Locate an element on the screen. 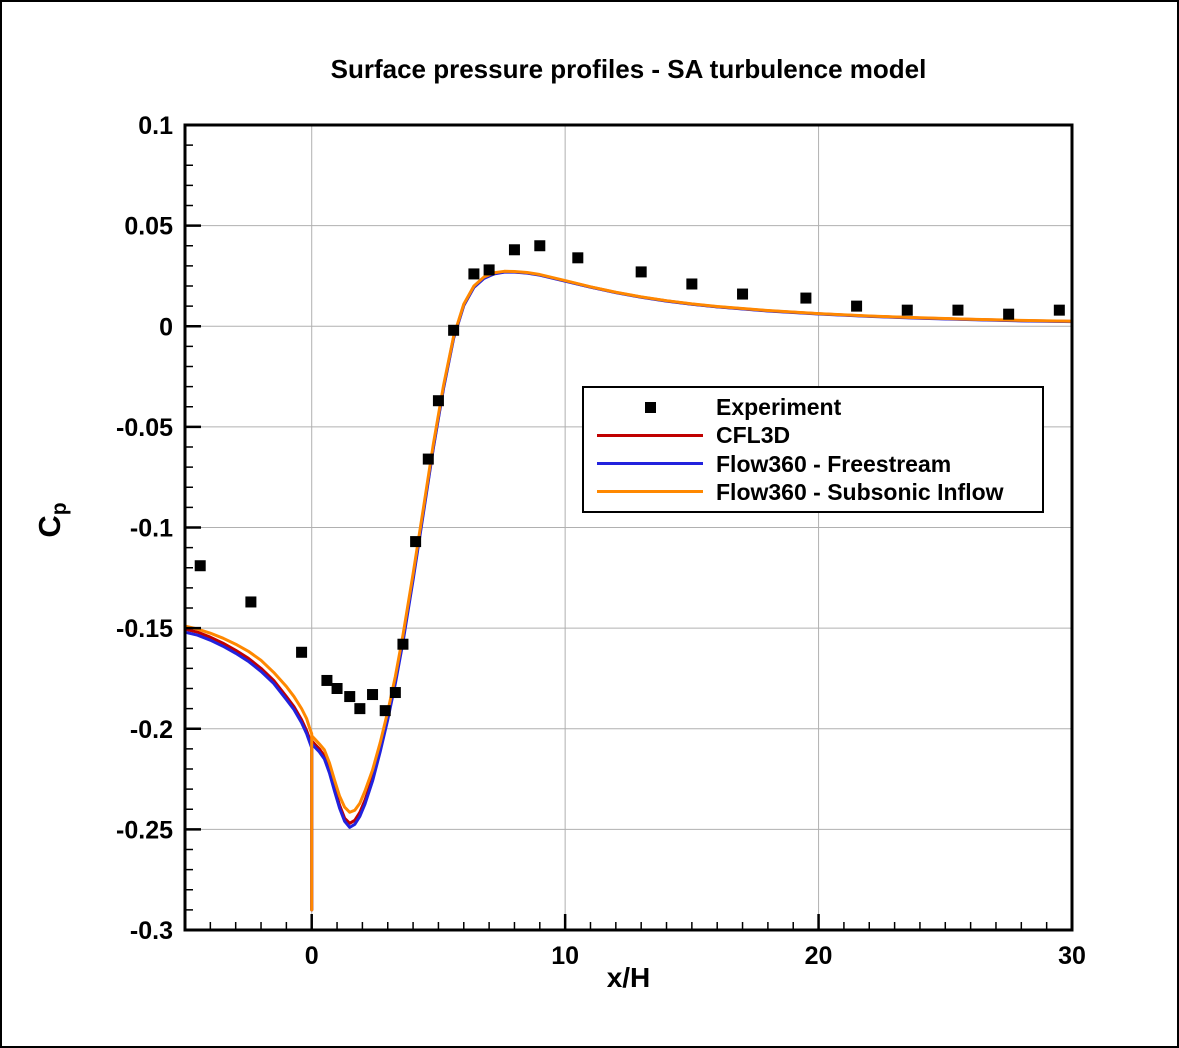 Image resolution: width=1179 pixels, height=1048 pixels. legend-item-flow360-subsonic-inflow: Flow360 - Subsonic Inflow is located at coordinates (813, 492).